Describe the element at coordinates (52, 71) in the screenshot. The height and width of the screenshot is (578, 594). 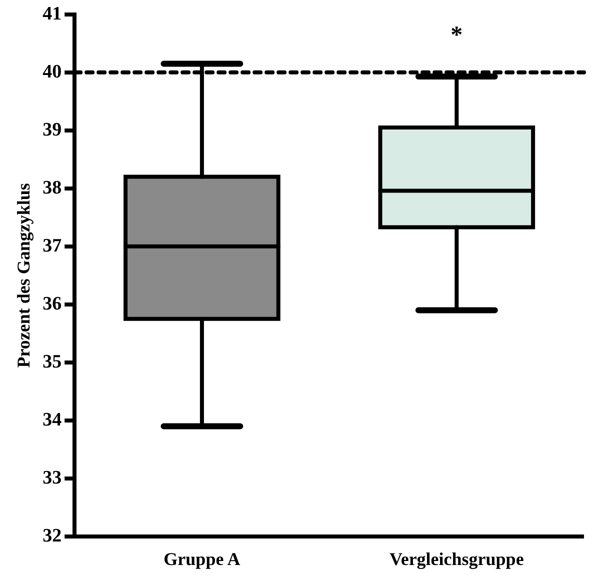
I see `y-tick-label: 40` at that location.